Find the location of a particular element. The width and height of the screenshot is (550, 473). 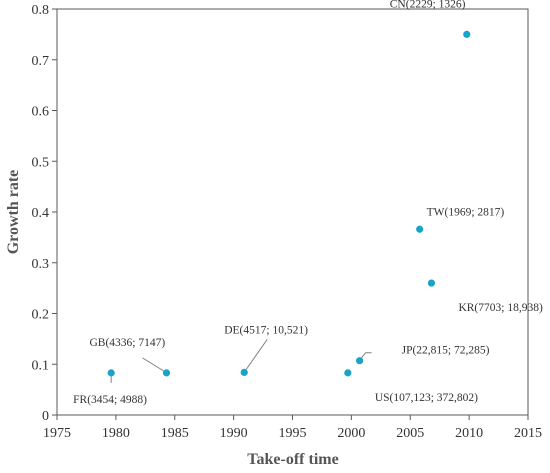

x-tick-label: 1975 is located at coordinates (57, 433).